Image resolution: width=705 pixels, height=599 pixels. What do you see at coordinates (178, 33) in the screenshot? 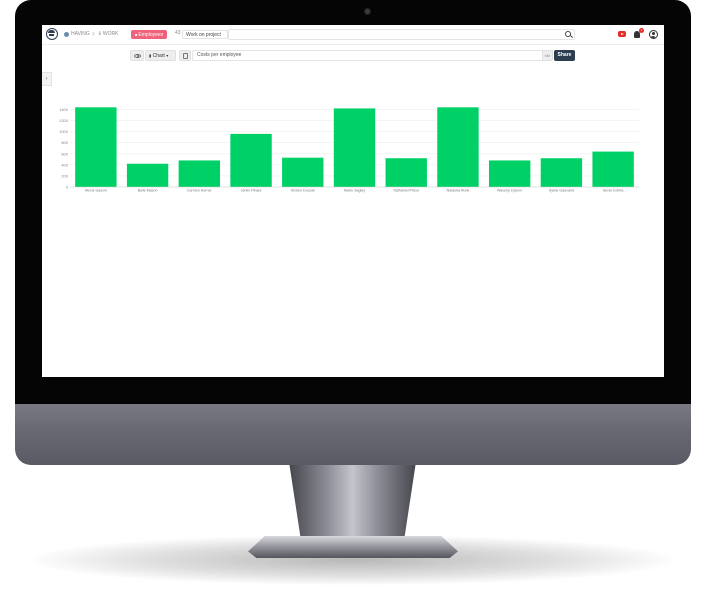
I see `tag-count: 43` at bounding box center [178, 33].